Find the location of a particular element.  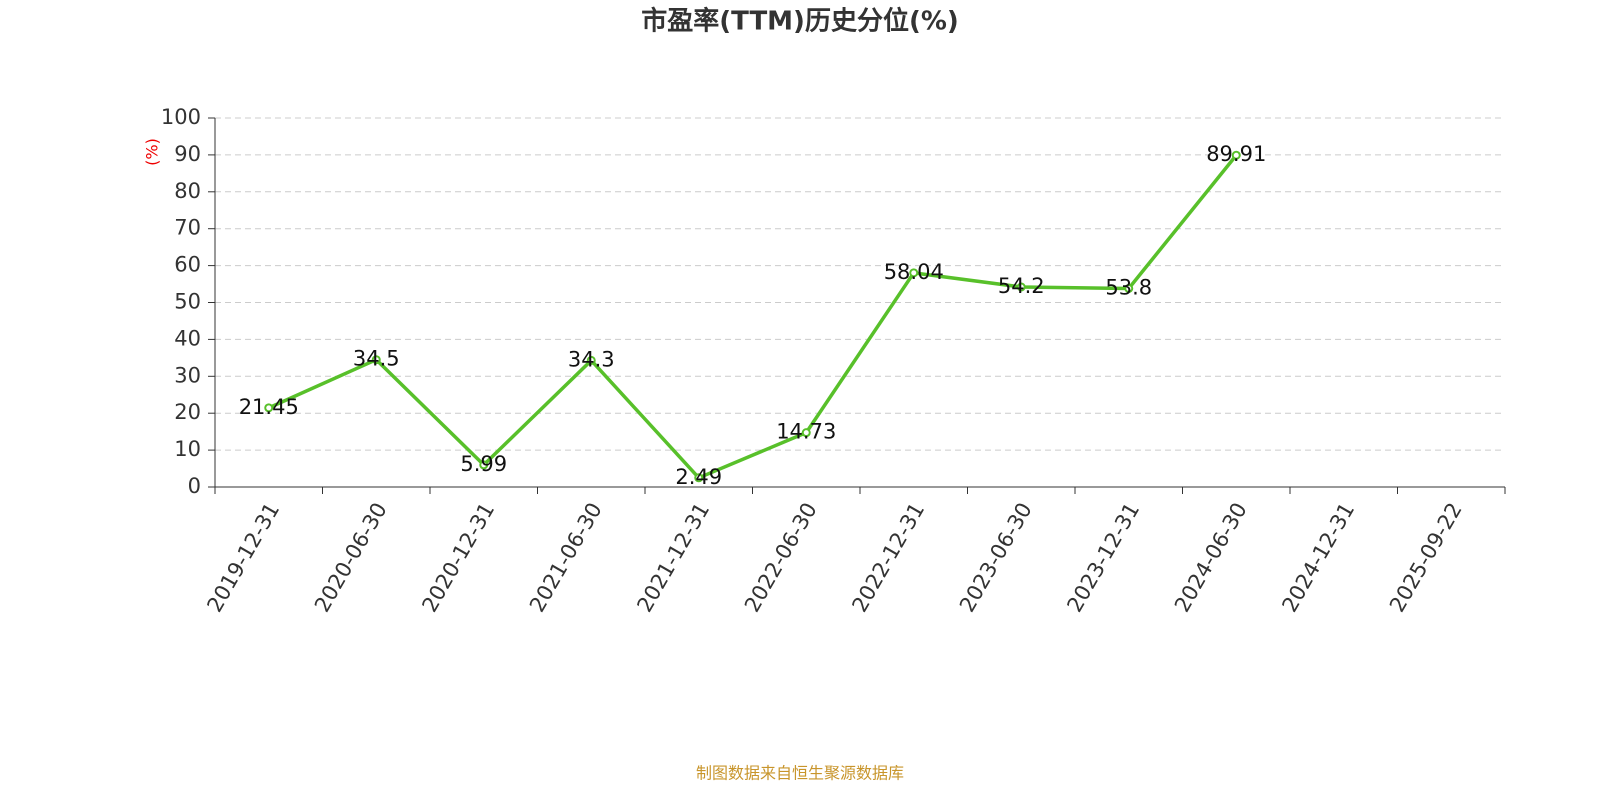

y-tick-label: 100 is located at coordinates (181, 117).